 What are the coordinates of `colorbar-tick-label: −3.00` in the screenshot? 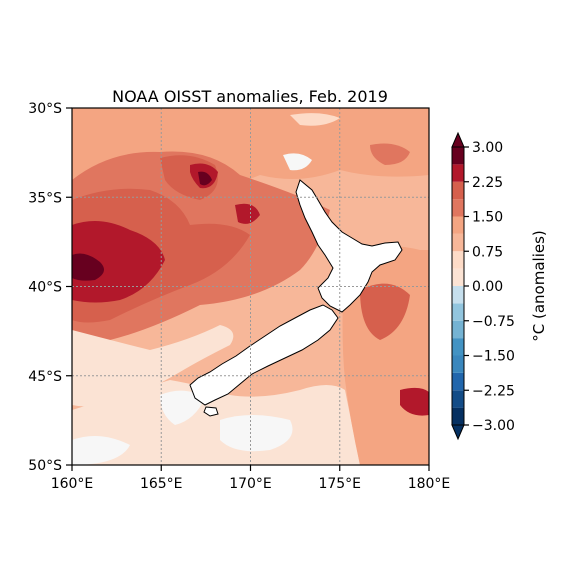 It's located at (493, 426).